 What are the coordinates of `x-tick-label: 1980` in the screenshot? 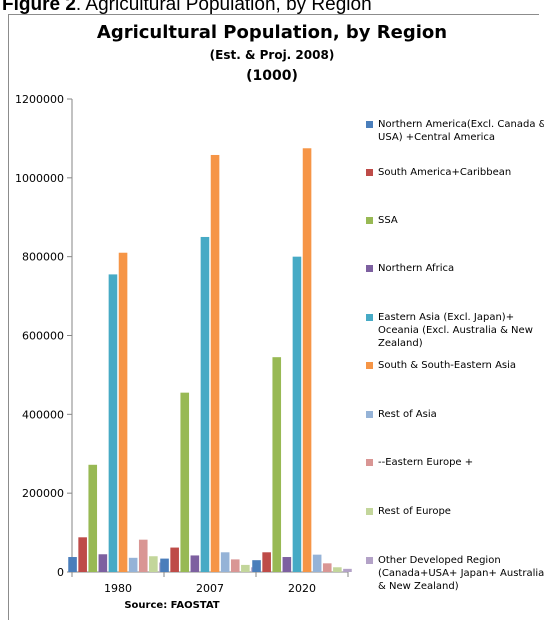 It's located at (118, 588).